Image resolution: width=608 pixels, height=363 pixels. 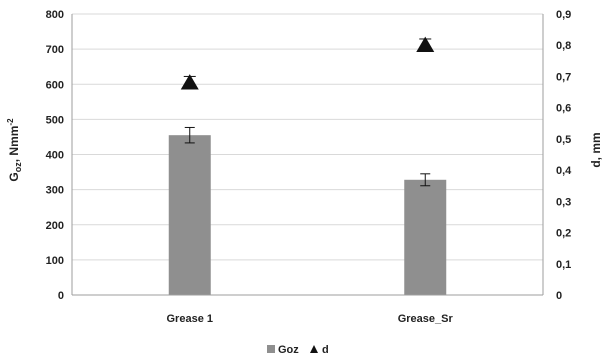 I want to click on right-tick-label: 0,8, so click(x=563, y=46).